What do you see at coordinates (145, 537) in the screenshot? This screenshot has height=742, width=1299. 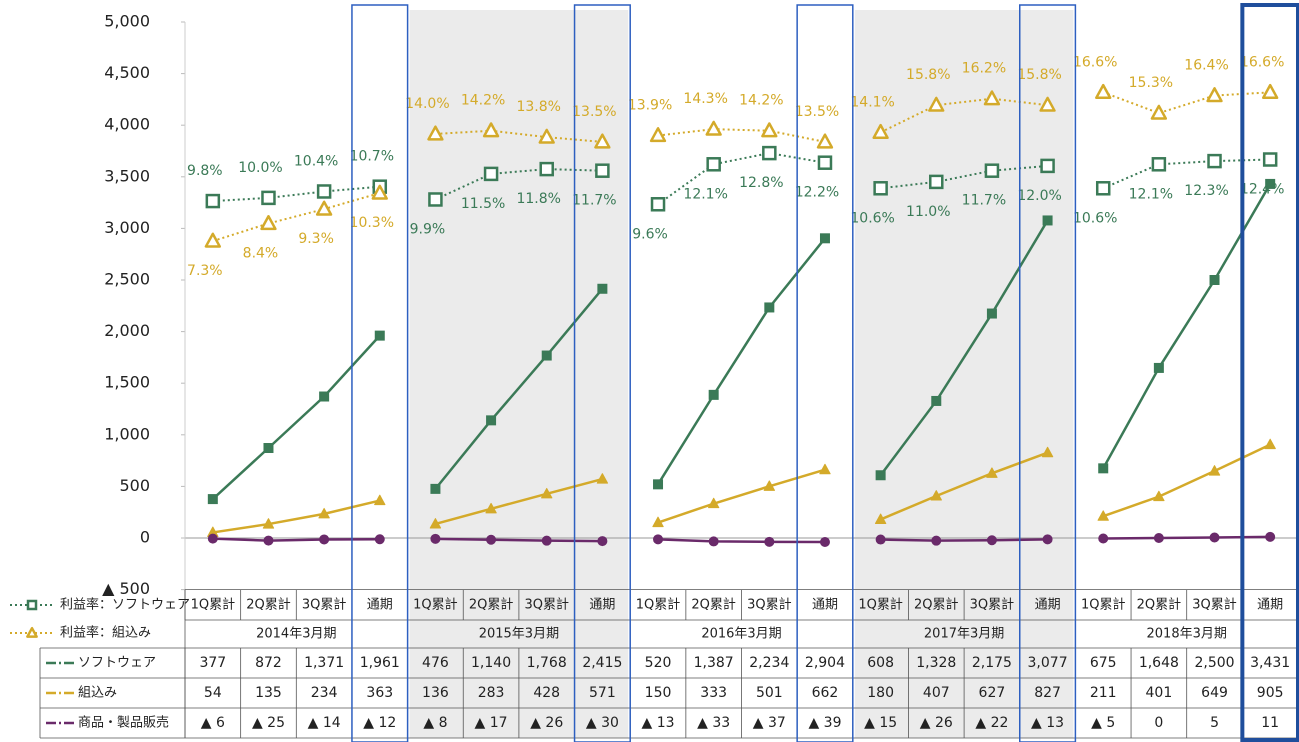 I see `y-tick-label: 0` at bounding box center [145, 537].